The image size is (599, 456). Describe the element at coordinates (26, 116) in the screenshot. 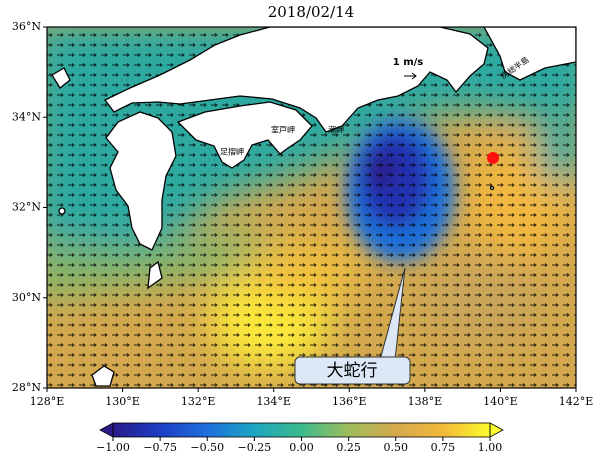

I see `y-tick-label: 34°N` at that location.